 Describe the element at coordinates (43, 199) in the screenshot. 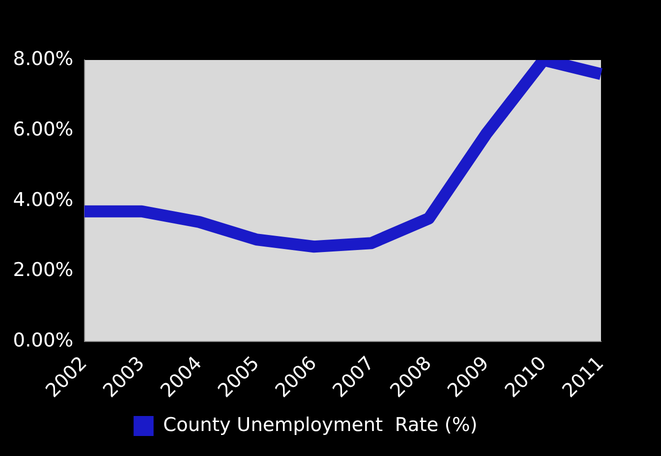

I see `y-tick-label: 4.00%` at that location.